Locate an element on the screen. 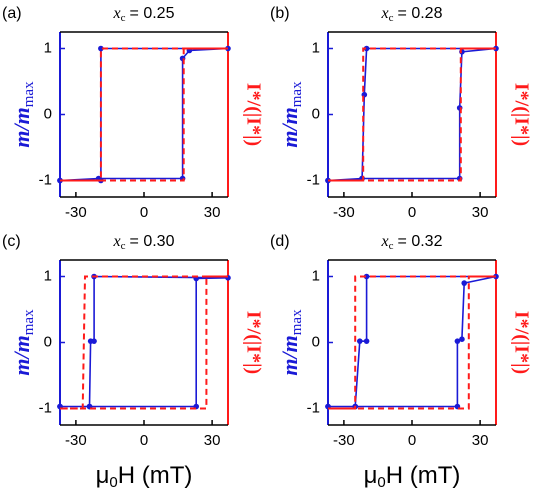 This screenshot has height=500, width=550. panel-title: xc = 0.28 is located at coordinates (412, 14).